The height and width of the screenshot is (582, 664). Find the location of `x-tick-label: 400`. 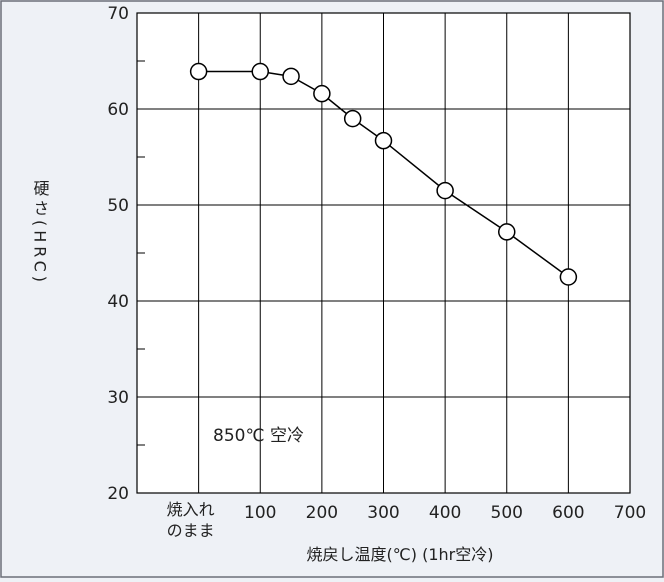

x-tick-label: 400 is located at coordinates (445, 513).